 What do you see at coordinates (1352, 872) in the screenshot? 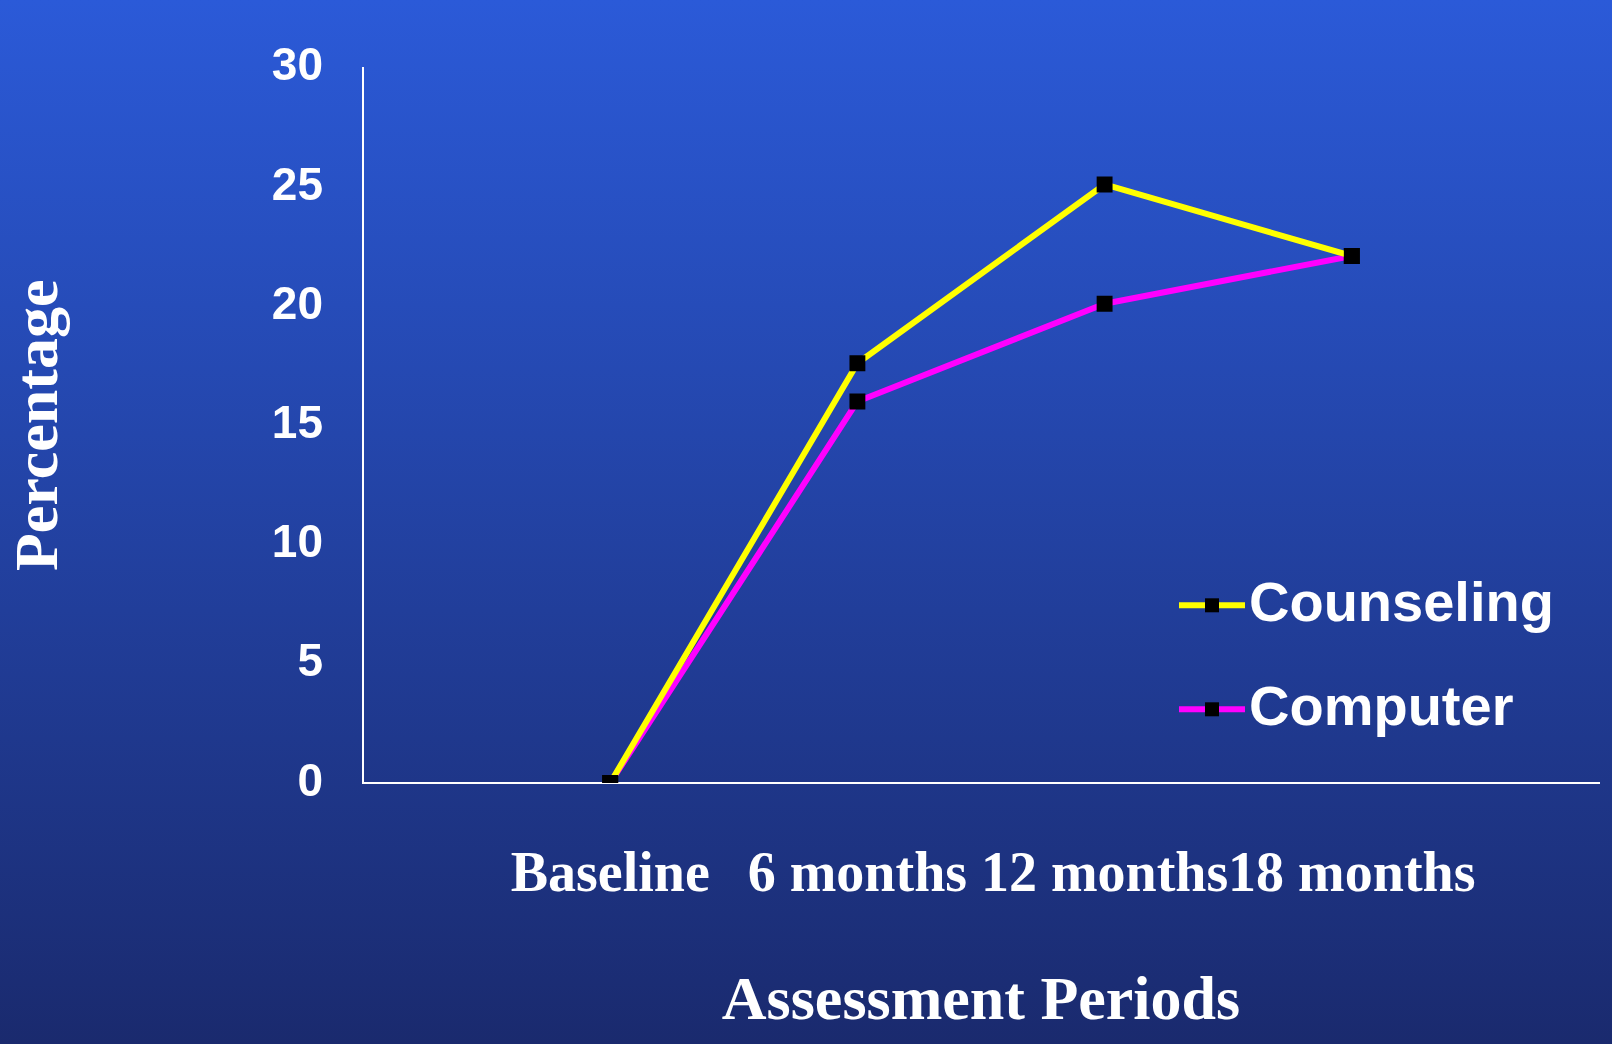
I see `x-tick-label: 18 months` at bounding box center [1352, 872].